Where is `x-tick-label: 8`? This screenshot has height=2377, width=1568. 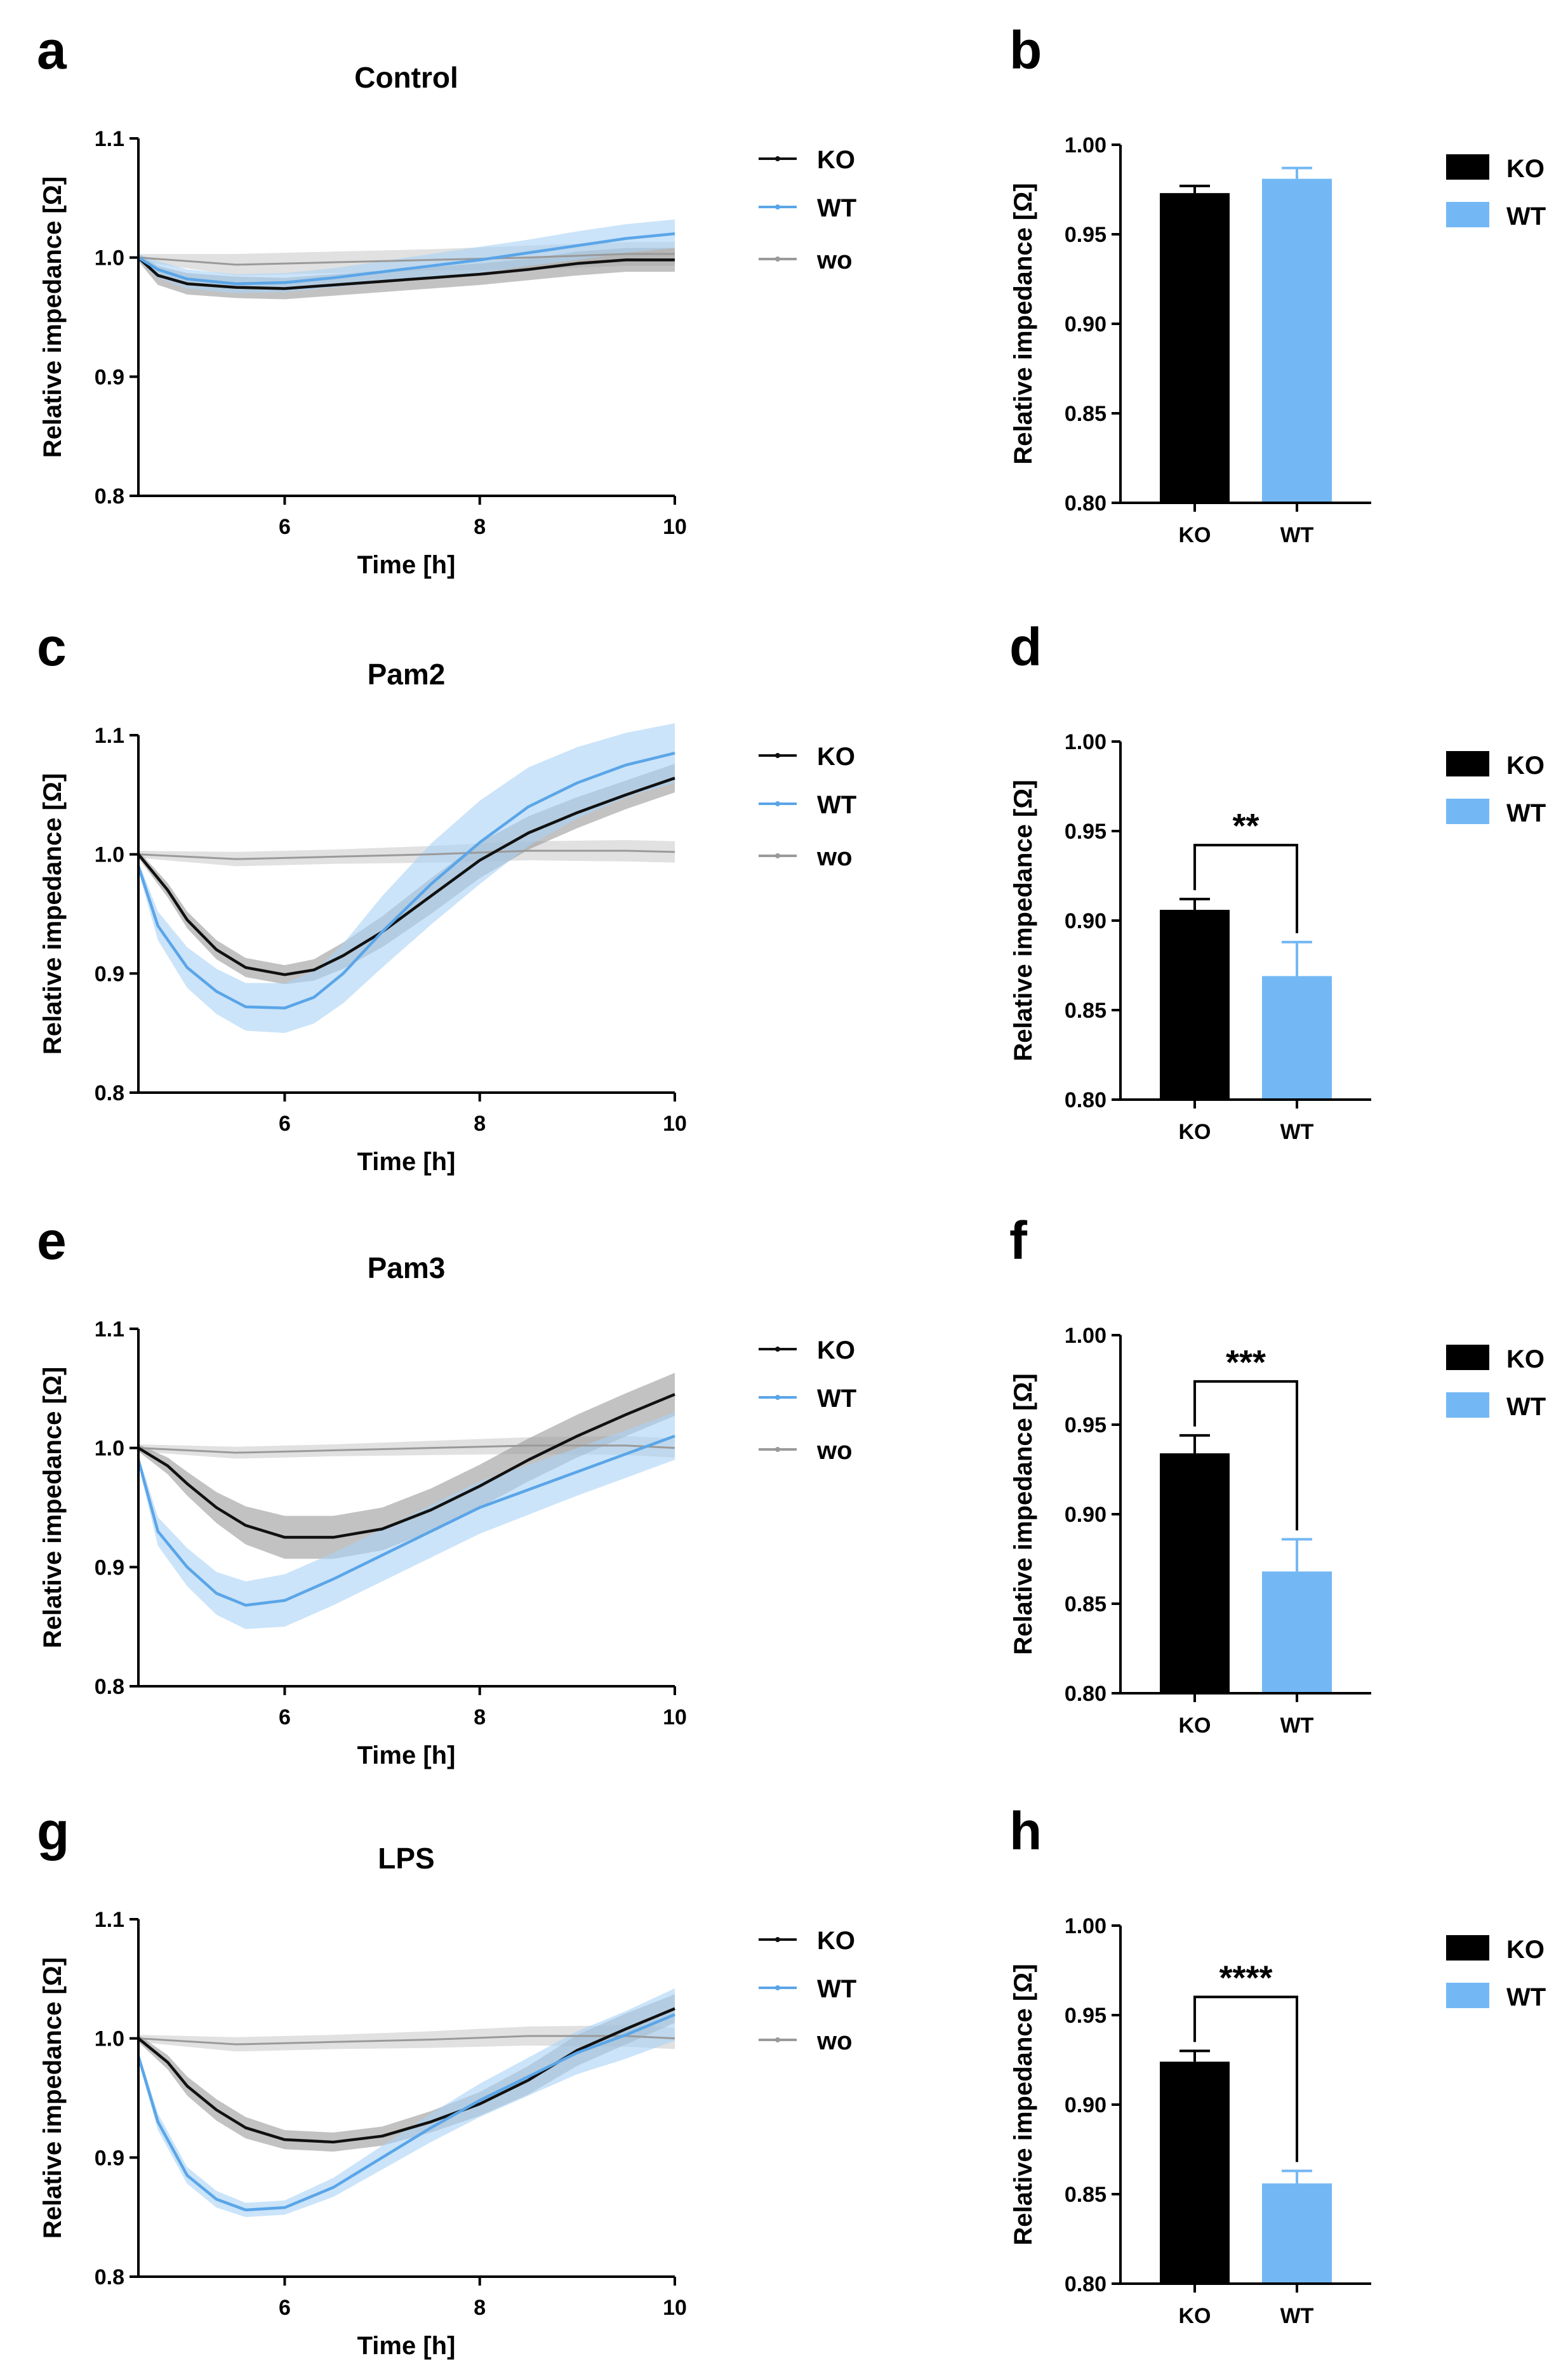 x-tick-label: 8 is located at coordinates (480, 1124).